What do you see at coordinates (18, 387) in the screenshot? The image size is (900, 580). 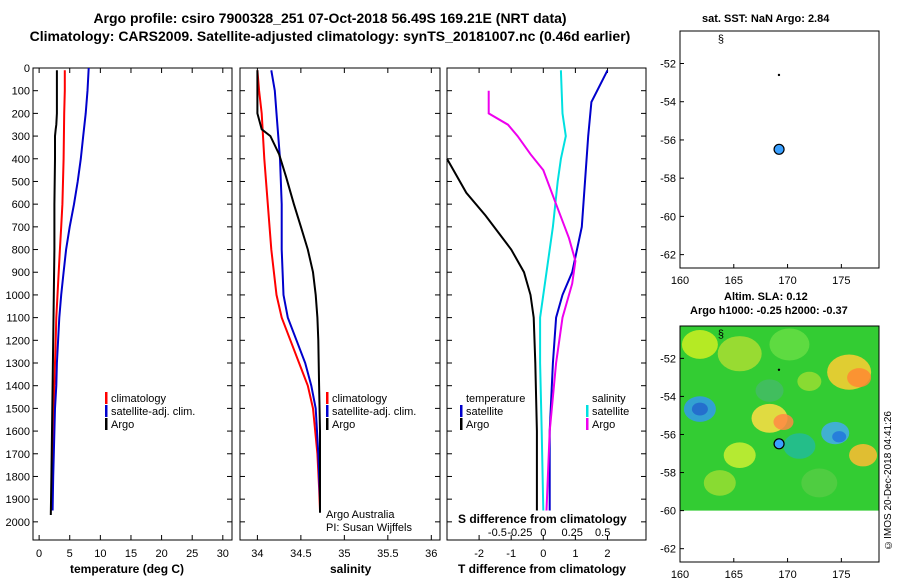 I see `depth-ytick-label: 1400` at bounding box center [18, 387].